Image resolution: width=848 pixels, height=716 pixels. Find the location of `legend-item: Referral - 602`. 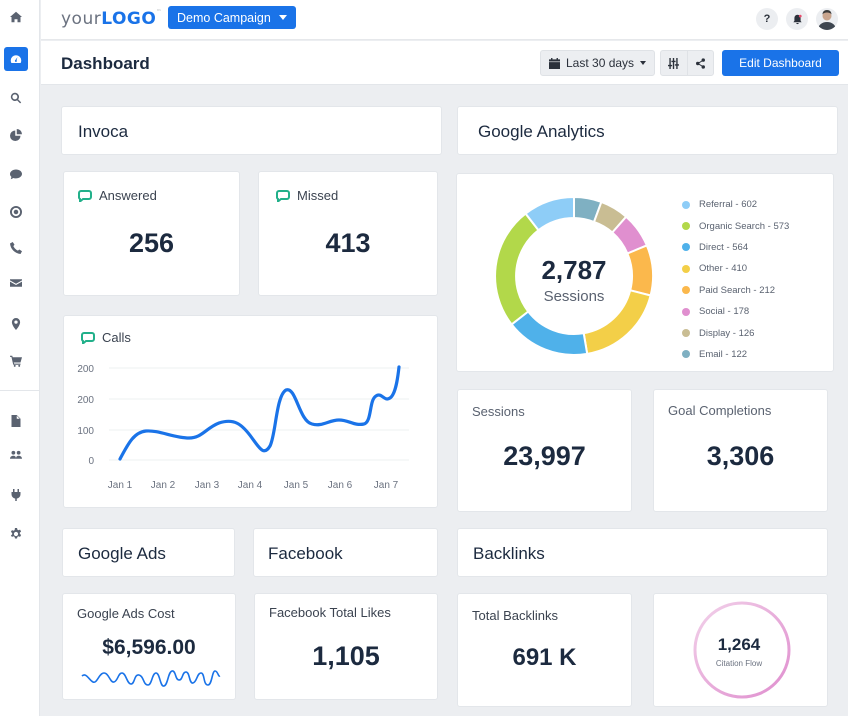

legend-item: Referral - 602 is located at coordinates (735, 204).